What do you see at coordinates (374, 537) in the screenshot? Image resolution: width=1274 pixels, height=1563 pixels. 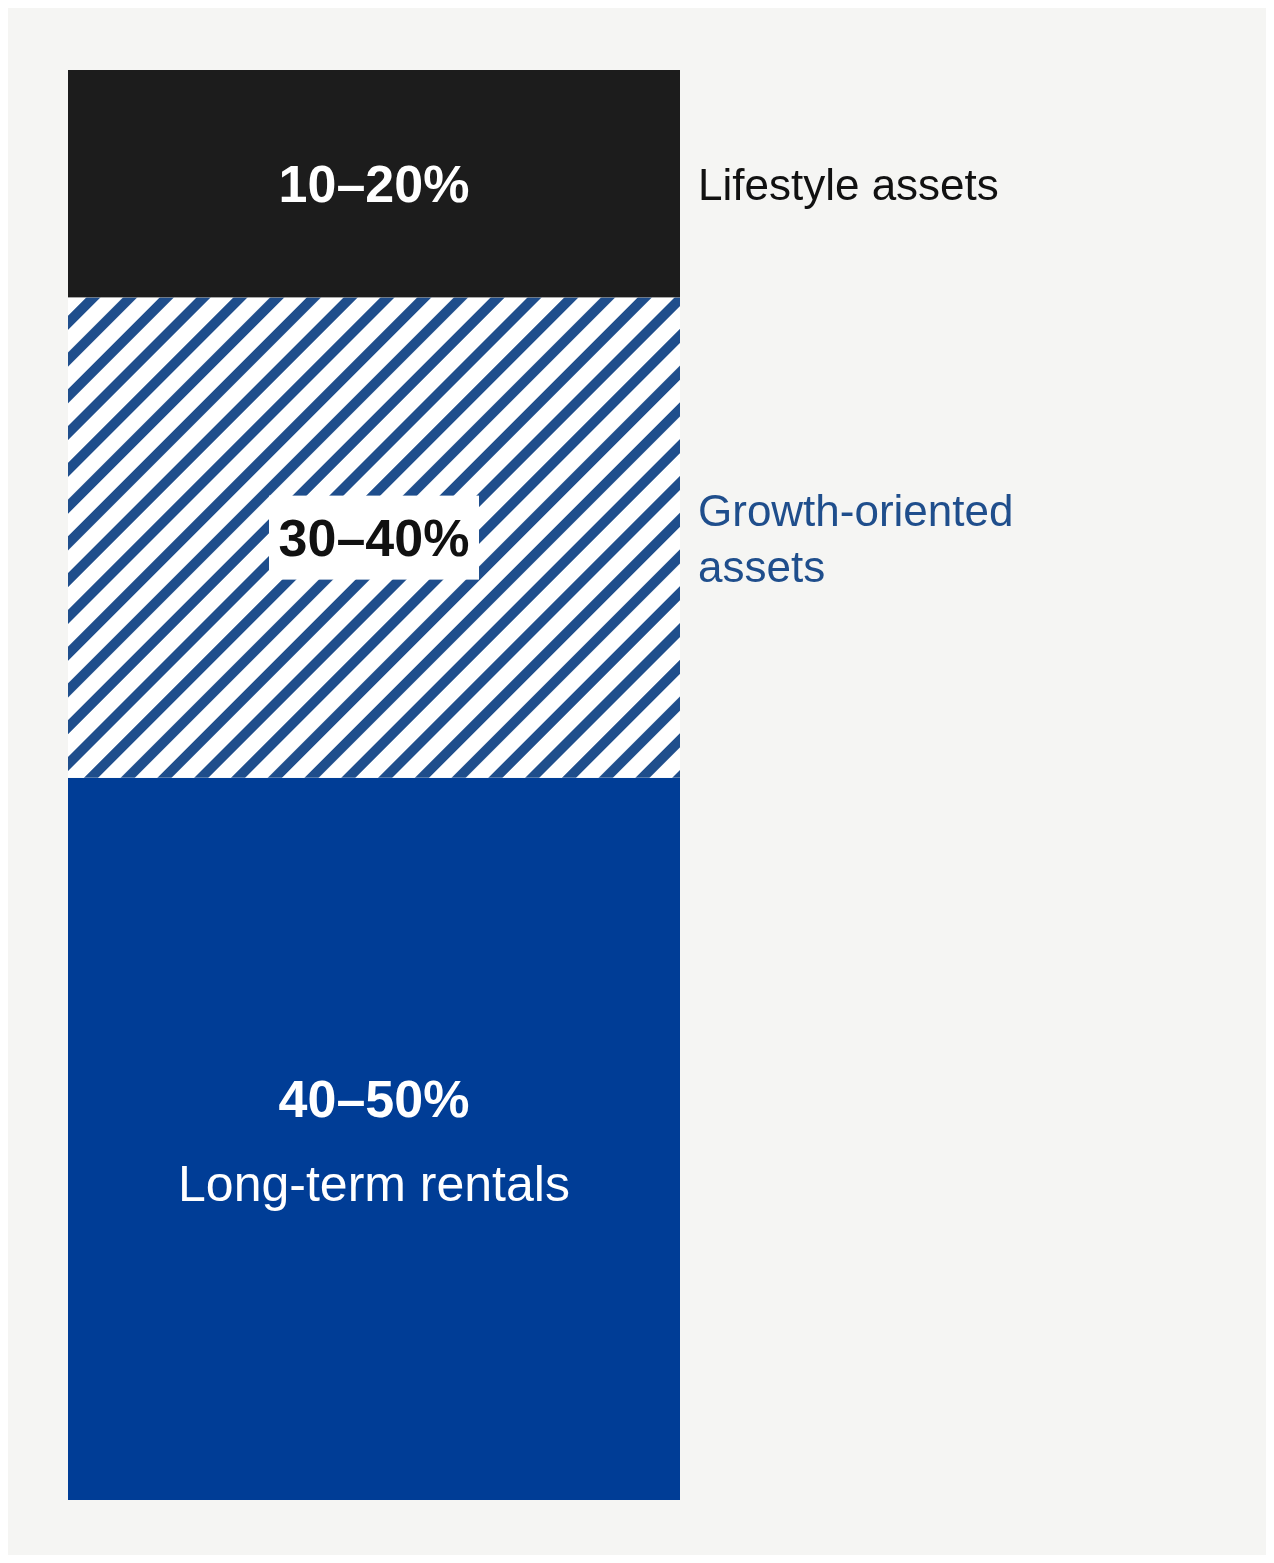 I see `annotation: 30–40%` at bounding box center [374, 537].